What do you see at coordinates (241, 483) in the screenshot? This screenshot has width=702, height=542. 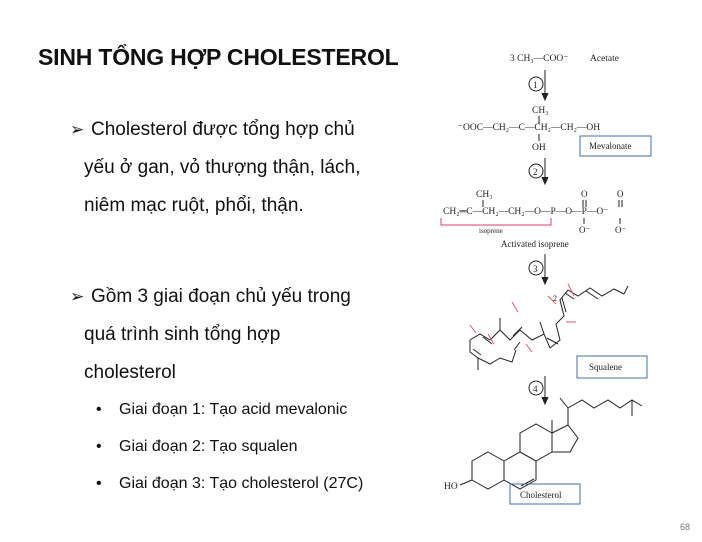 I see `sub-item-3-text: Giai đoạn 3: Tạo cholesterol (27C)` at bounding box center [241, 483].